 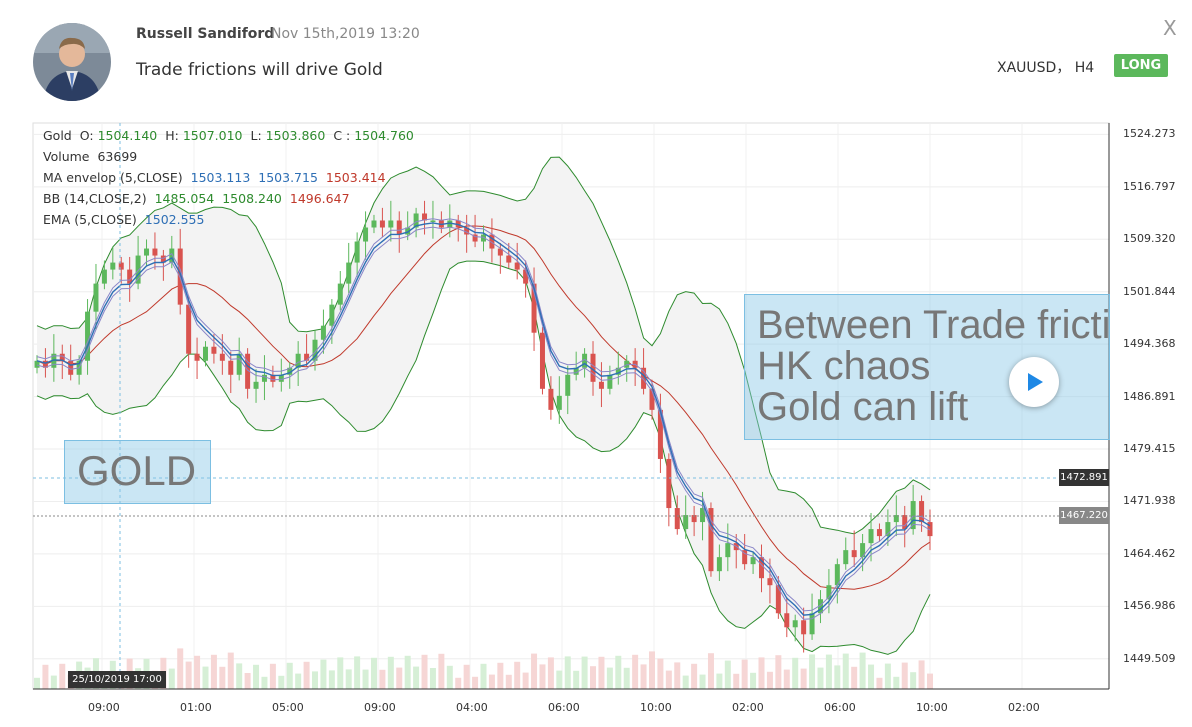 I want to click on post-date: Nov 15th,2019 13:20, so click(x=345, y=34).